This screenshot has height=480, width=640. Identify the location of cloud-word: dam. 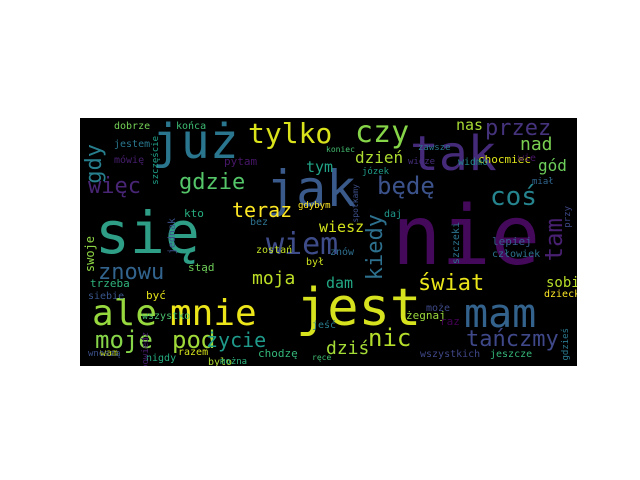
(340, 283).